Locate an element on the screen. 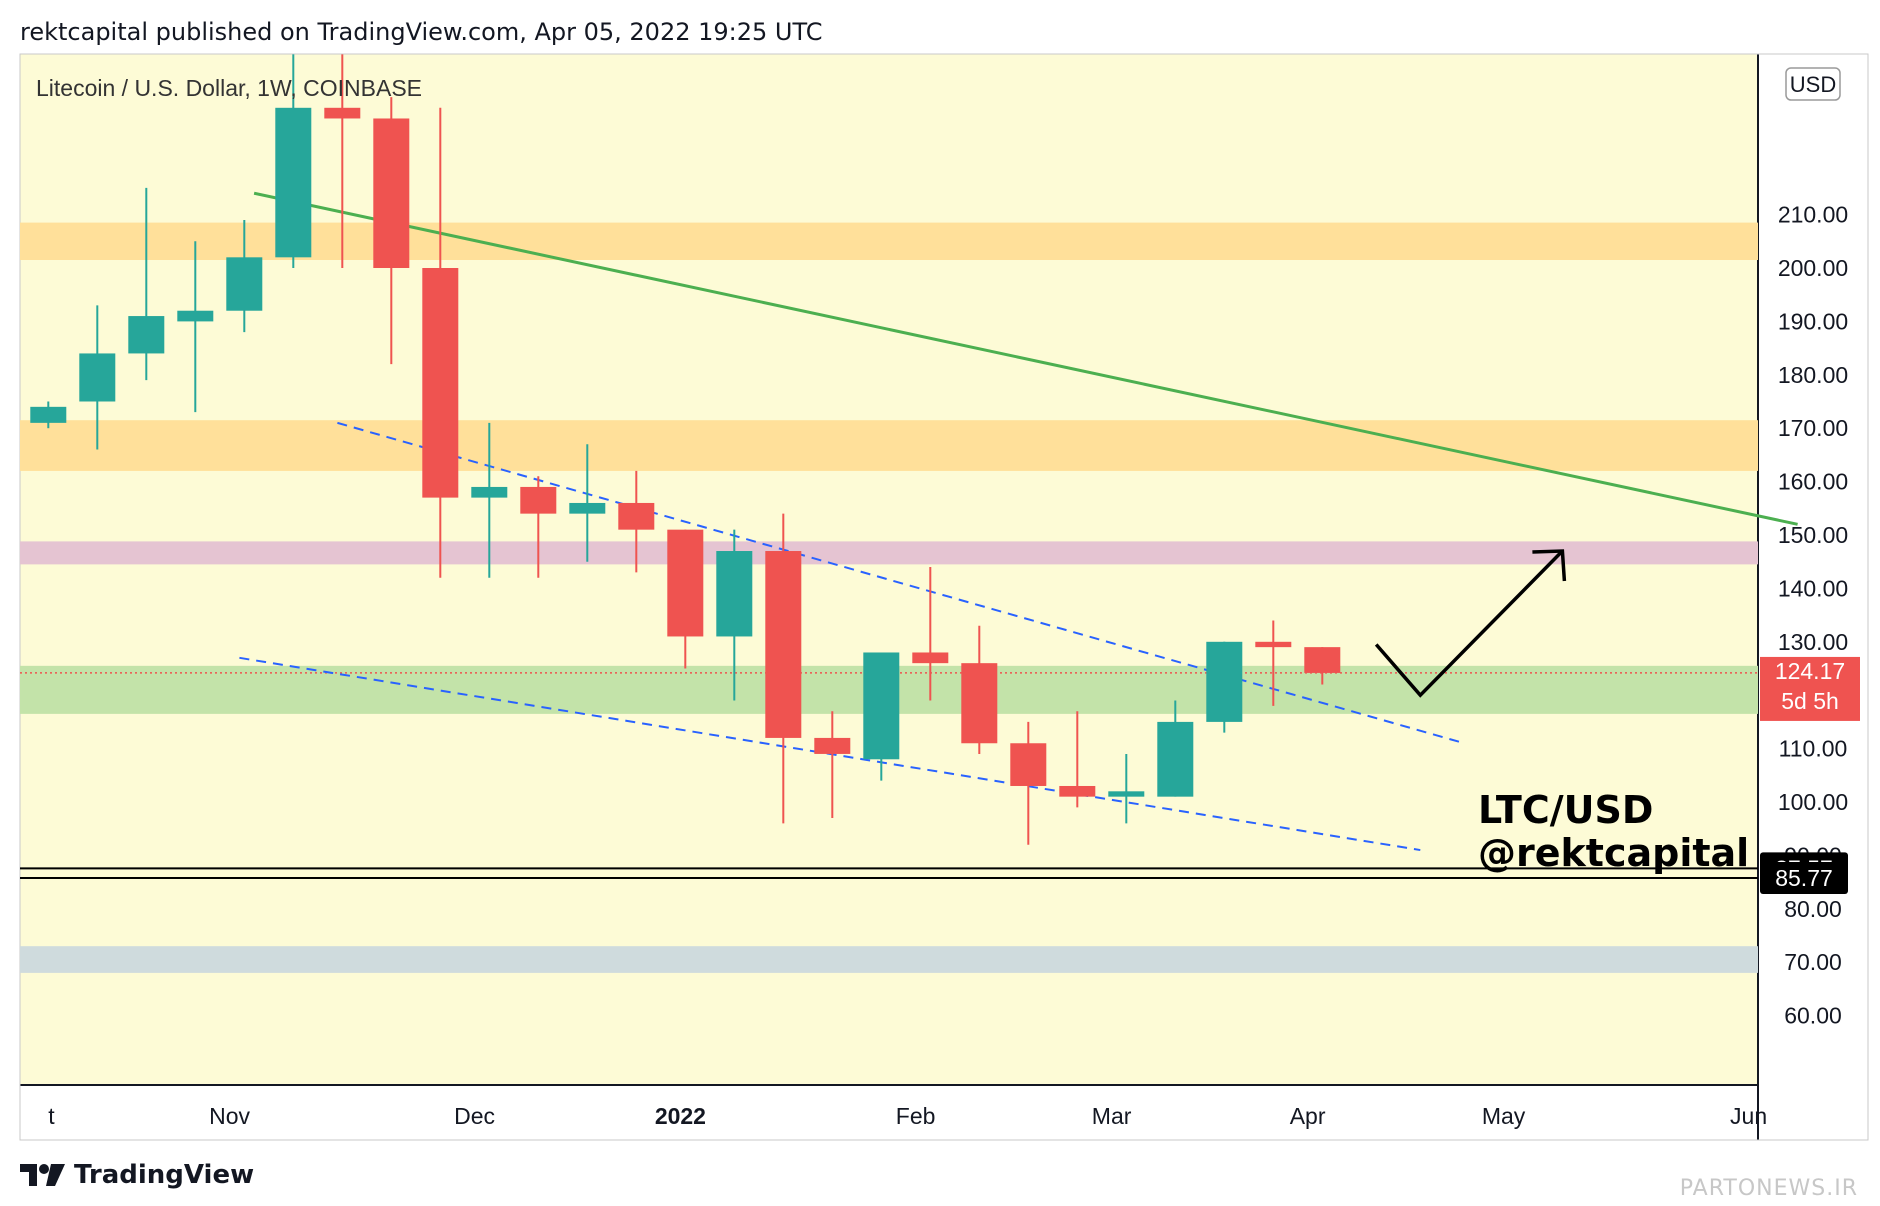 The width and height of the screenshot is (1880, 1206). x-tick-label: May is located at coordinates (1504, 1116).